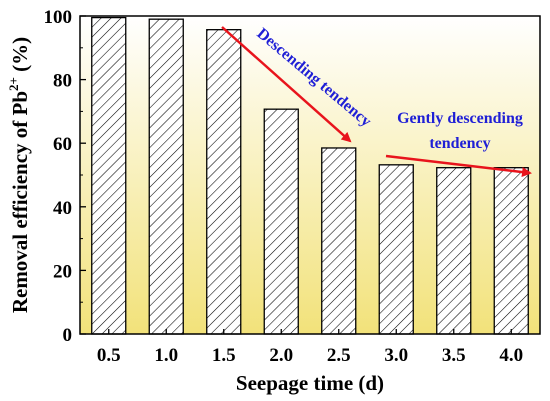  I want to click on bar-3.5, so click(454, 251).